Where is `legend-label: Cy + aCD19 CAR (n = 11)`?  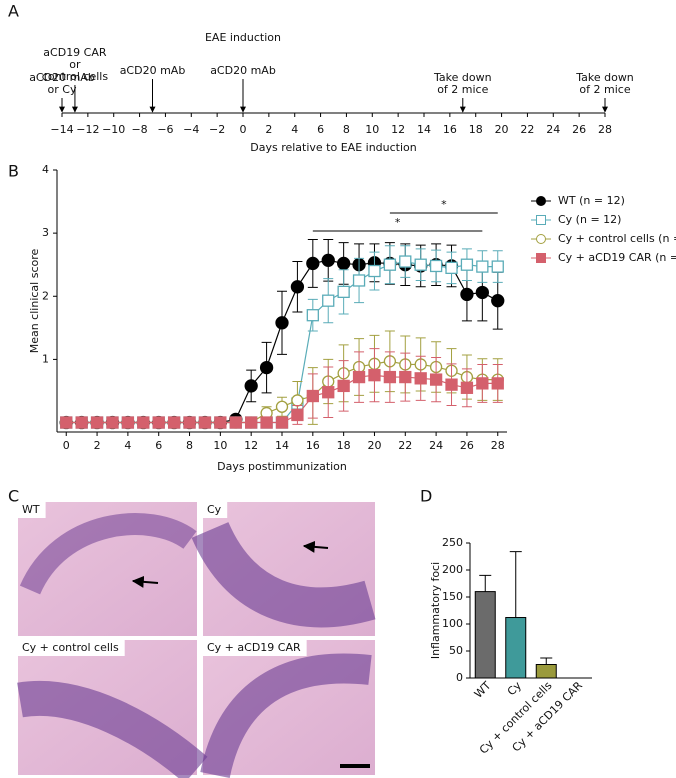
legend-label: Cy + aCD19 CAR (n = 11) is located at coordinates (617, 257).